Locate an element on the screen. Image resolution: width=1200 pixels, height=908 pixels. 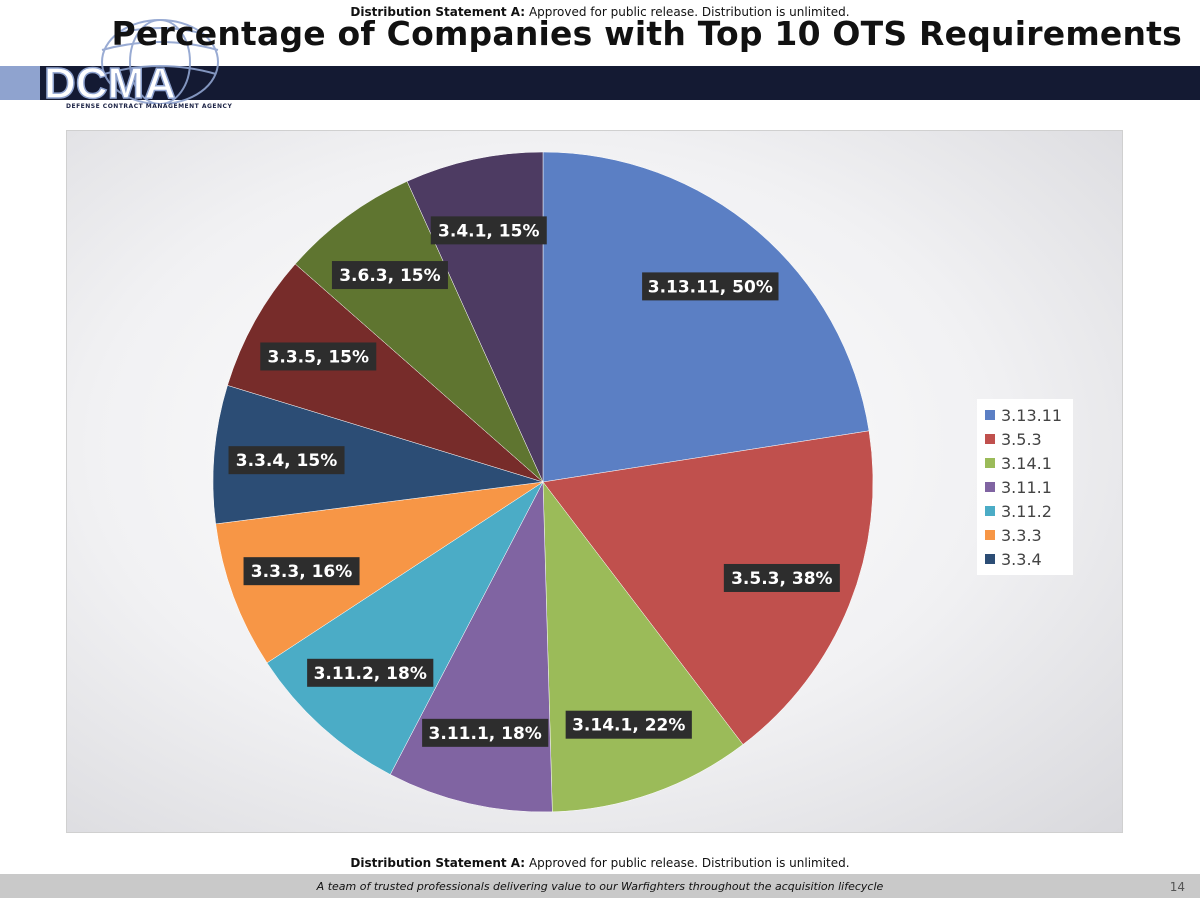
data-label-text: 3.11.1, 18% is located at coordinates (485, 734).